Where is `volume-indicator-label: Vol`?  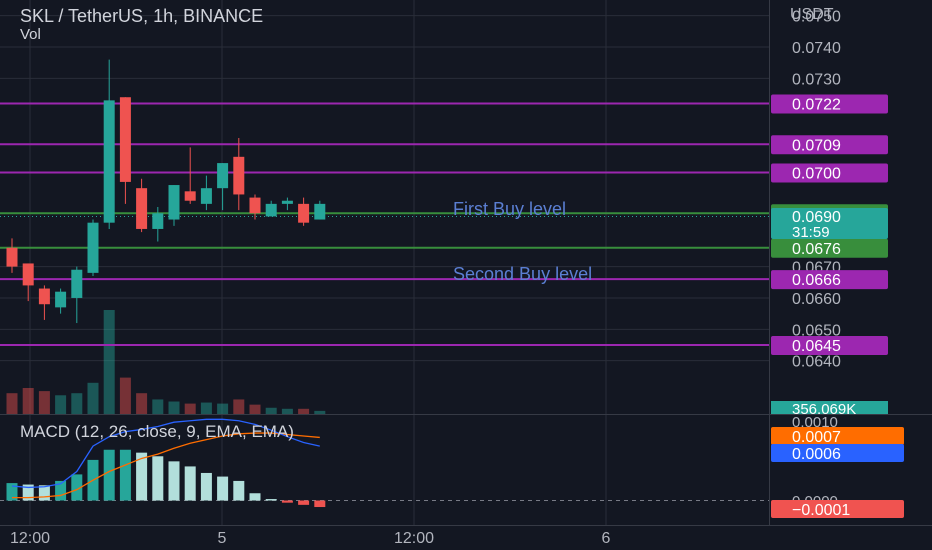 volume-indicator-label: Vol is located at coordinates (30, 34).